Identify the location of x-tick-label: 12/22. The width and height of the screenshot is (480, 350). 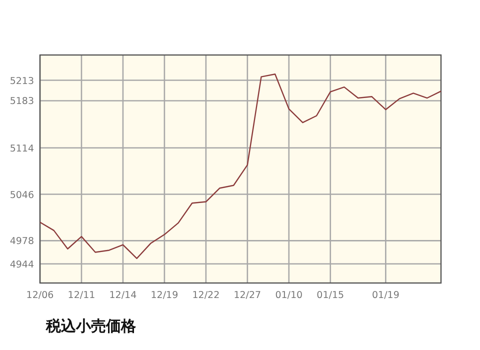
(206, 295).